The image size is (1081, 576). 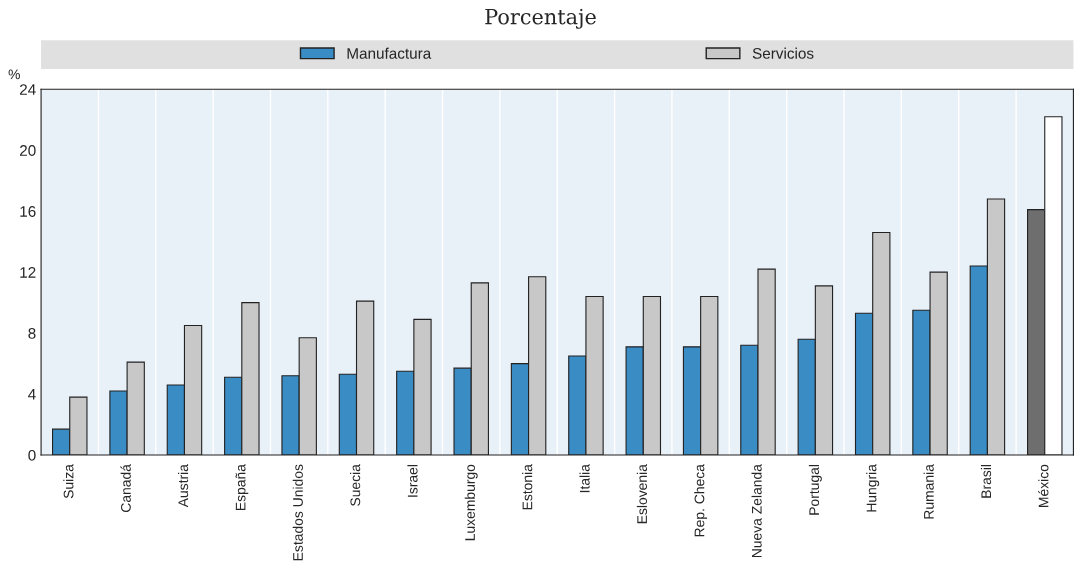 What do you see at coordinates (986, 481) in the screenshot?
I see `x-tick-label: Brasil` at bounding box center [986, 481].